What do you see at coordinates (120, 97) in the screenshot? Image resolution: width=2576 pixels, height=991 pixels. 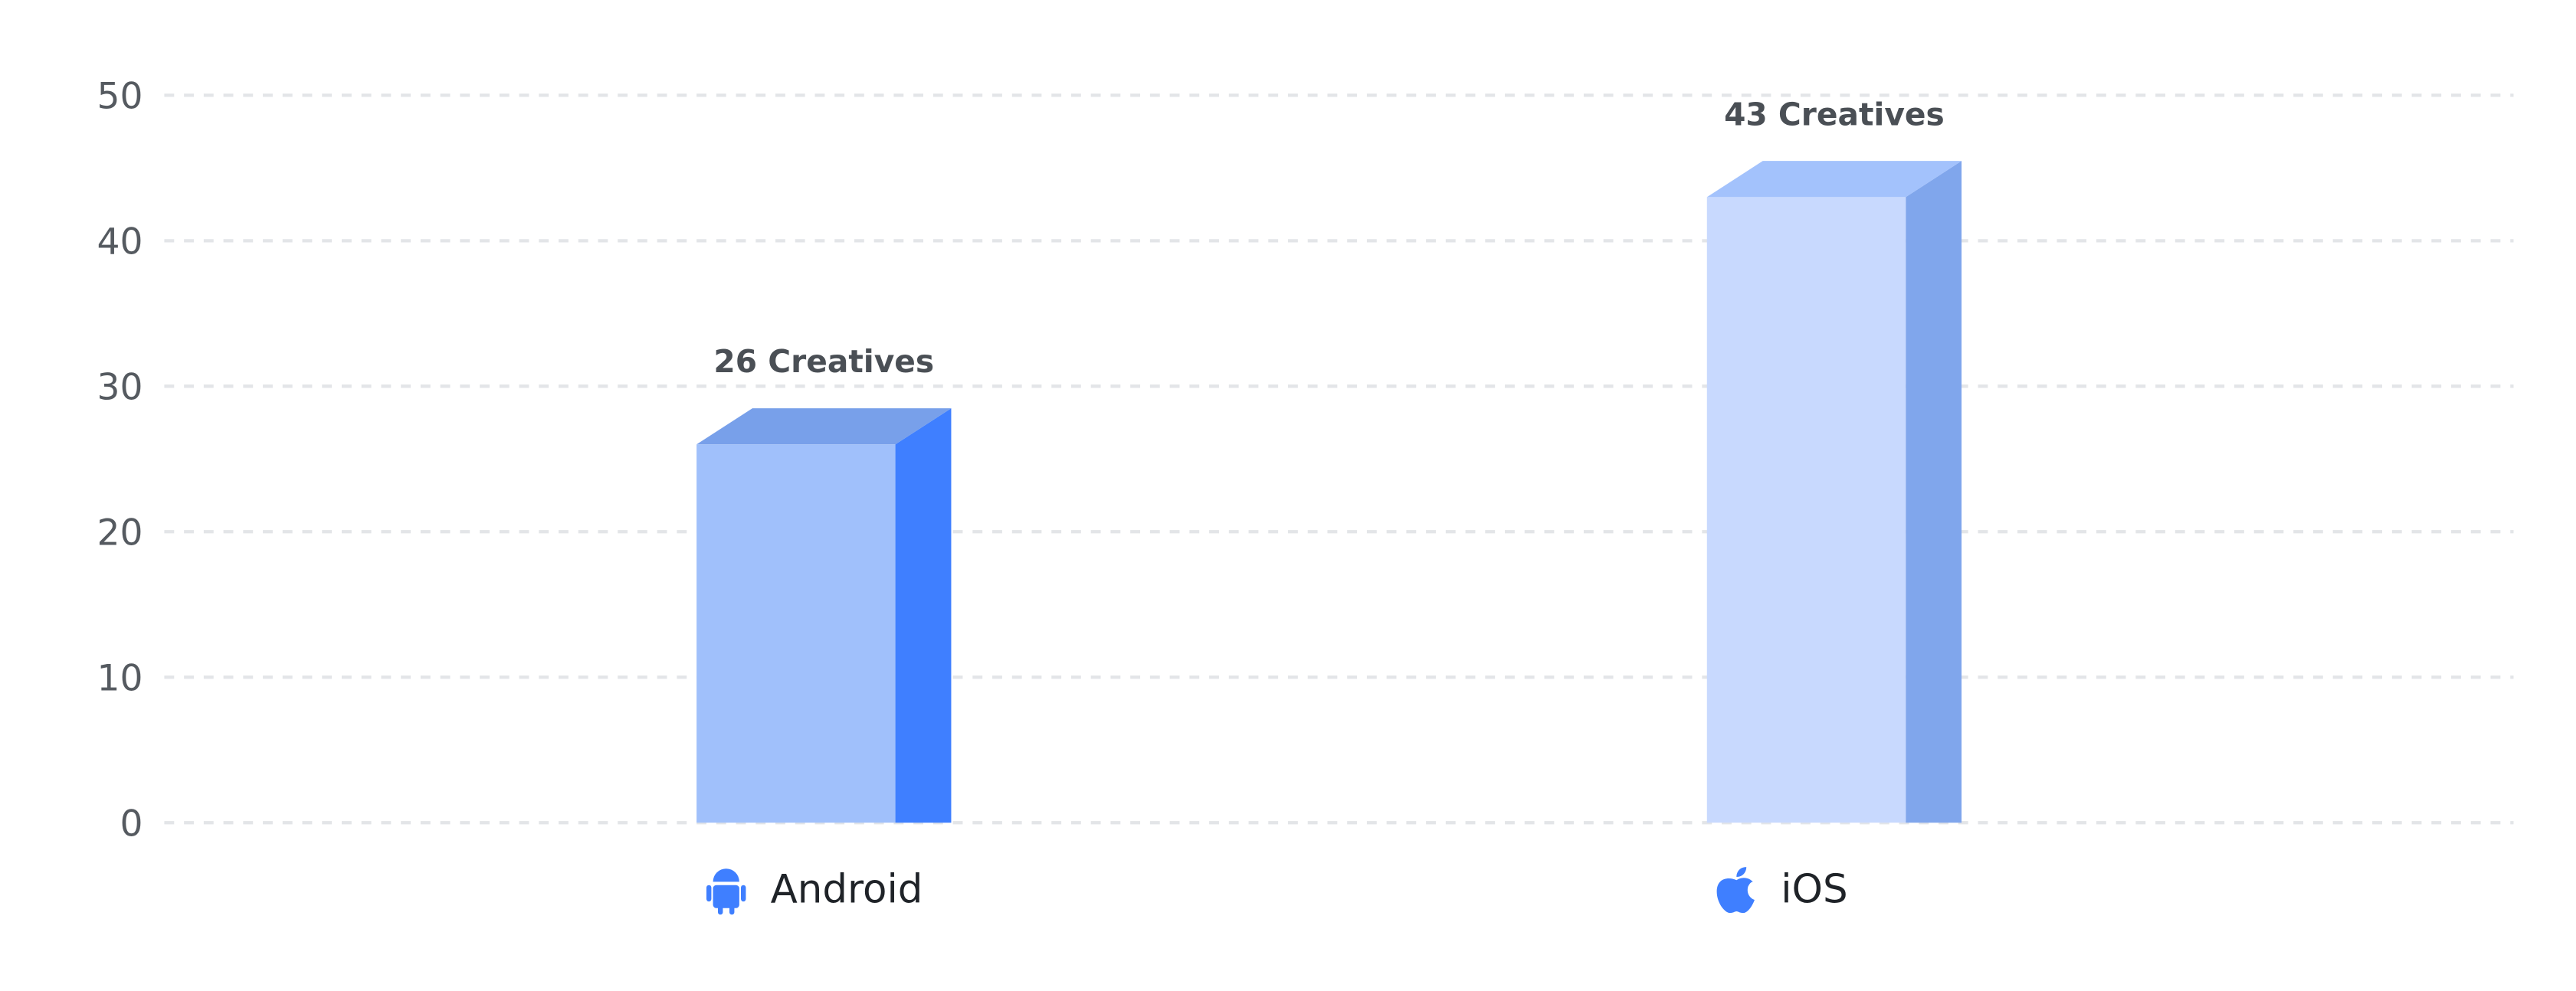 I see `y-tick-label: 50` at bounding box center [120, 97].